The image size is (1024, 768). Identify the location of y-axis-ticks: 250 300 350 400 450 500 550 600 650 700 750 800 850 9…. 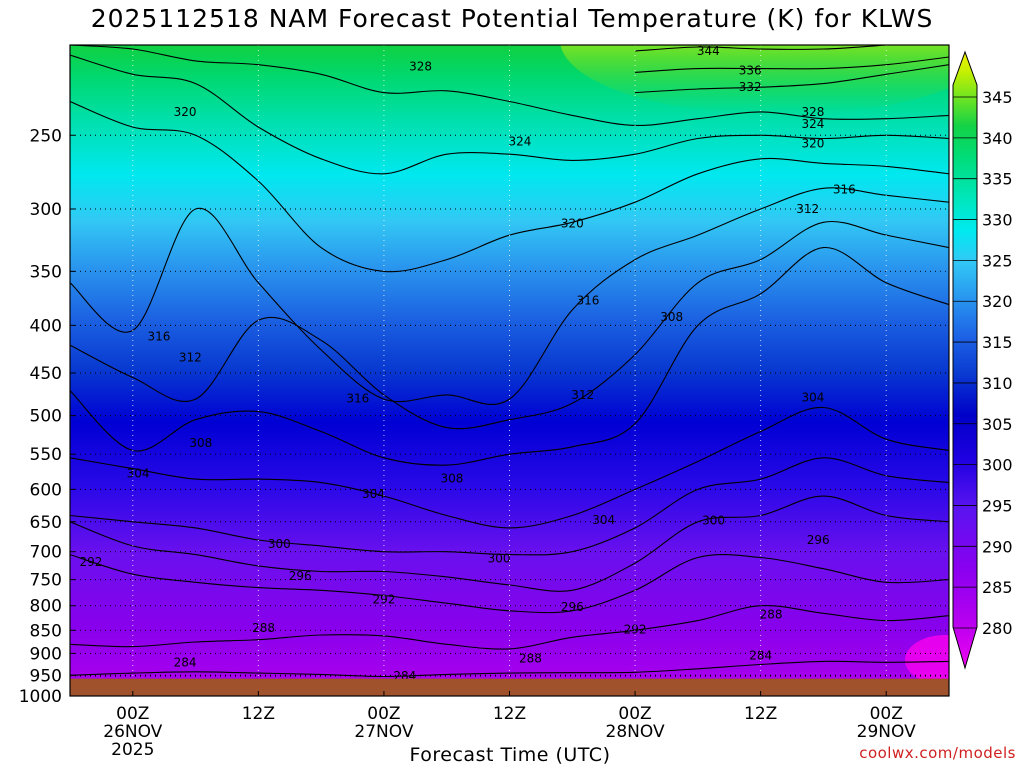
(47, 416).